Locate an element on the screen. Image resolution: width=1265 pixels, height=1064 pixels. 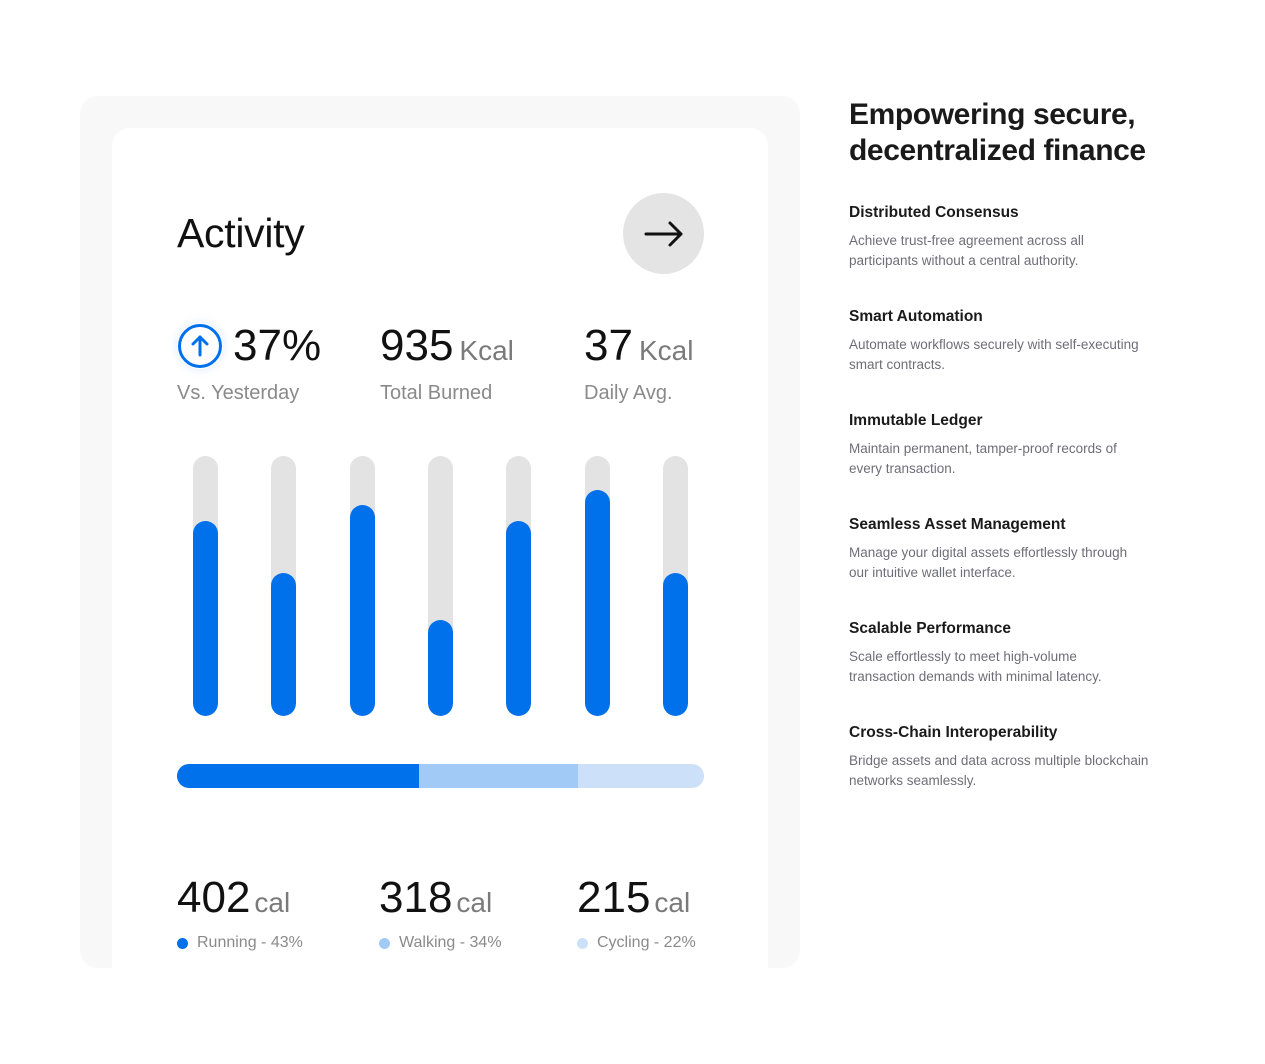
stat-total-burned: 935 Kcal Total Burned is located at coordinates (447, 362).